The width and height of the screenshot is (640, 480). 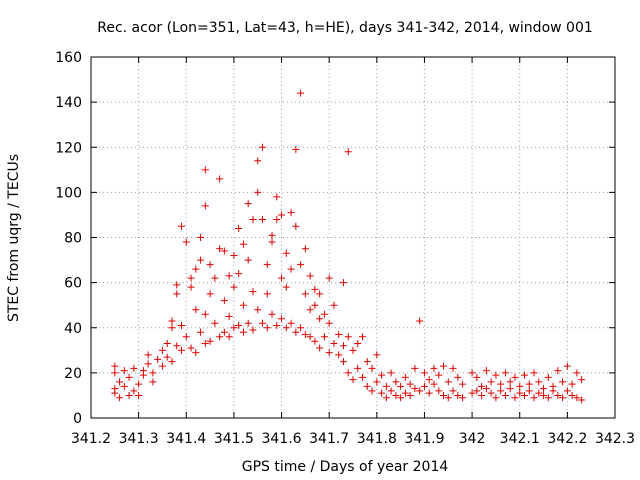 What do you see at coordinates (73, 284) in the screenshot?
I see `y-tick-label: 60` at bounding box center [73, 284].